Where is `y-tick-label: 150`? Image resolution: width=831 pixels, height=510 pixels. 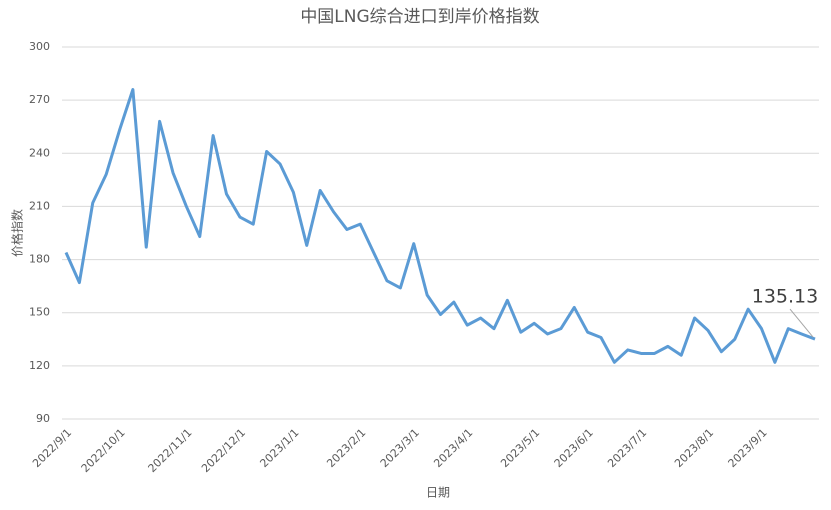 y-tick-label: 150 is located at coordinates (39, 312).